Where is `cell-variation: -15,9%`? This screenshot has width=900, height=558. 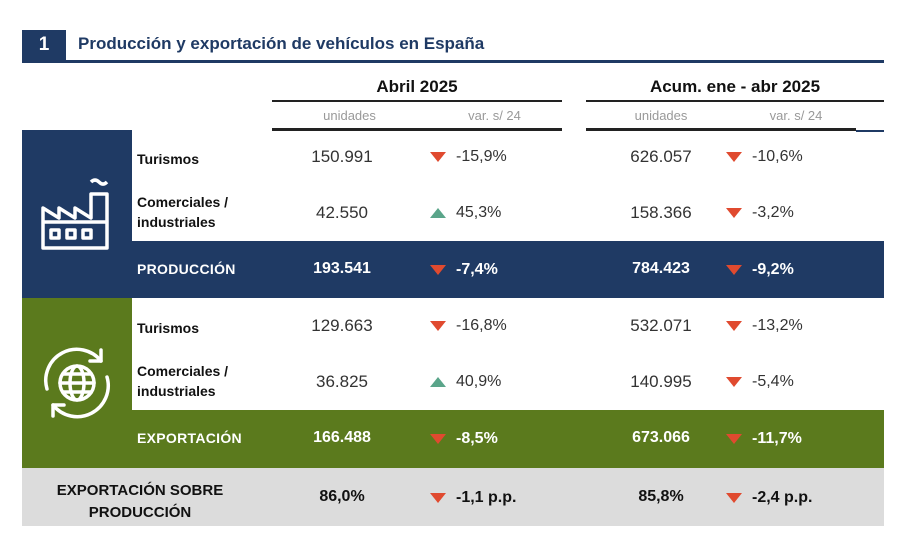 cell-variation: -15,9% is located at coordinates (468, 157).